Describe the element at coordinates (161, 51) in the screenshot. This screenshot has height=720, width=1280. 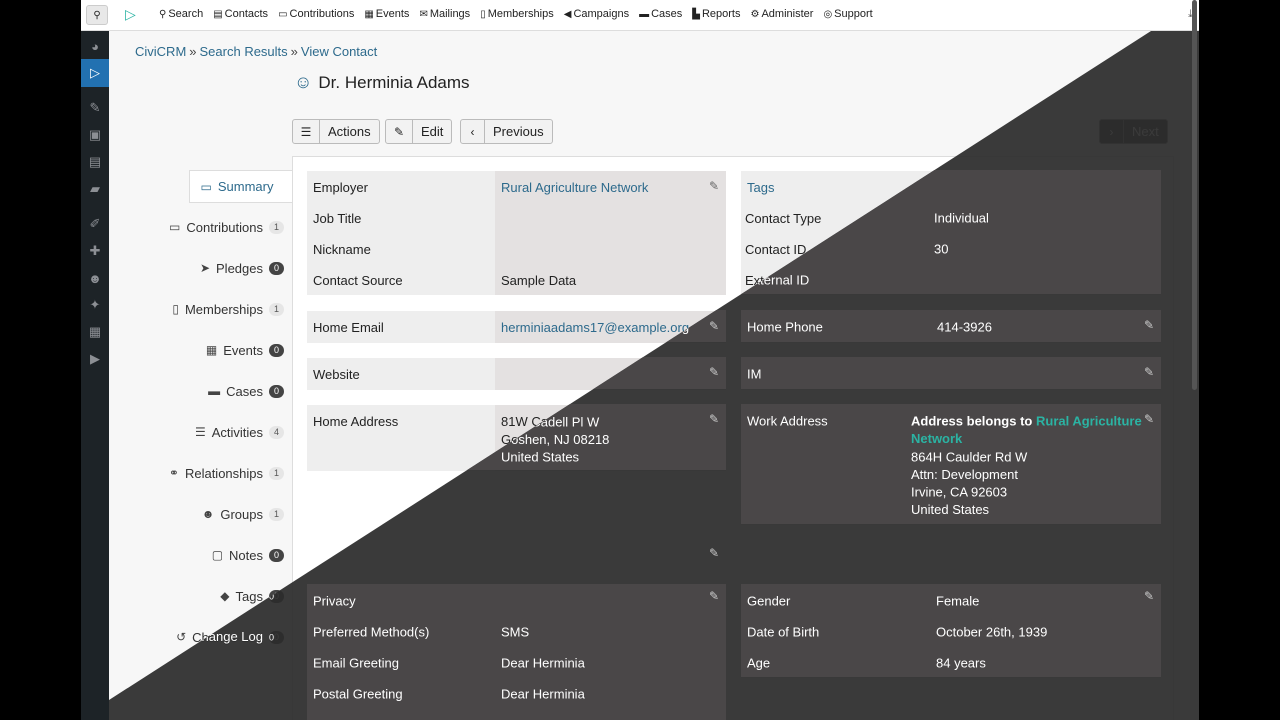
I see `breadcrumb-home: CiviCRM` at that location.